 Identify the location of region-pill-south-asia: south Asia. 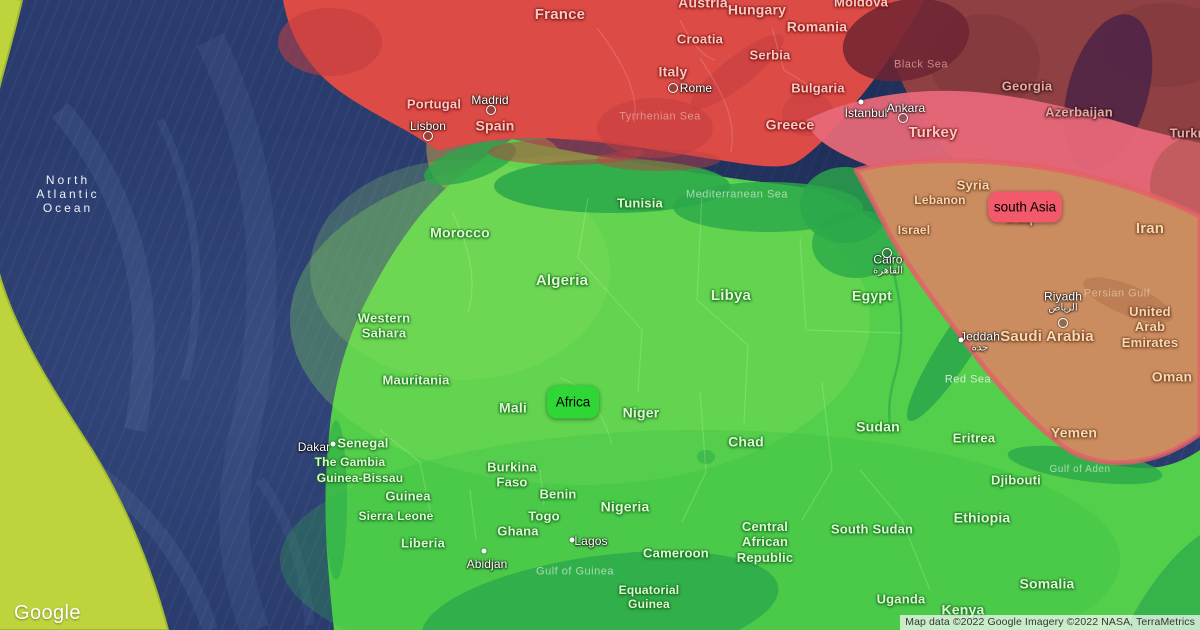
(1025, 207).